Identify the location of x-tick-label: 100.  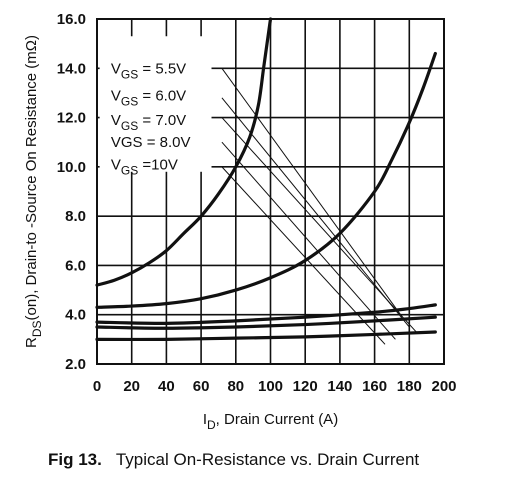
(270, 386).